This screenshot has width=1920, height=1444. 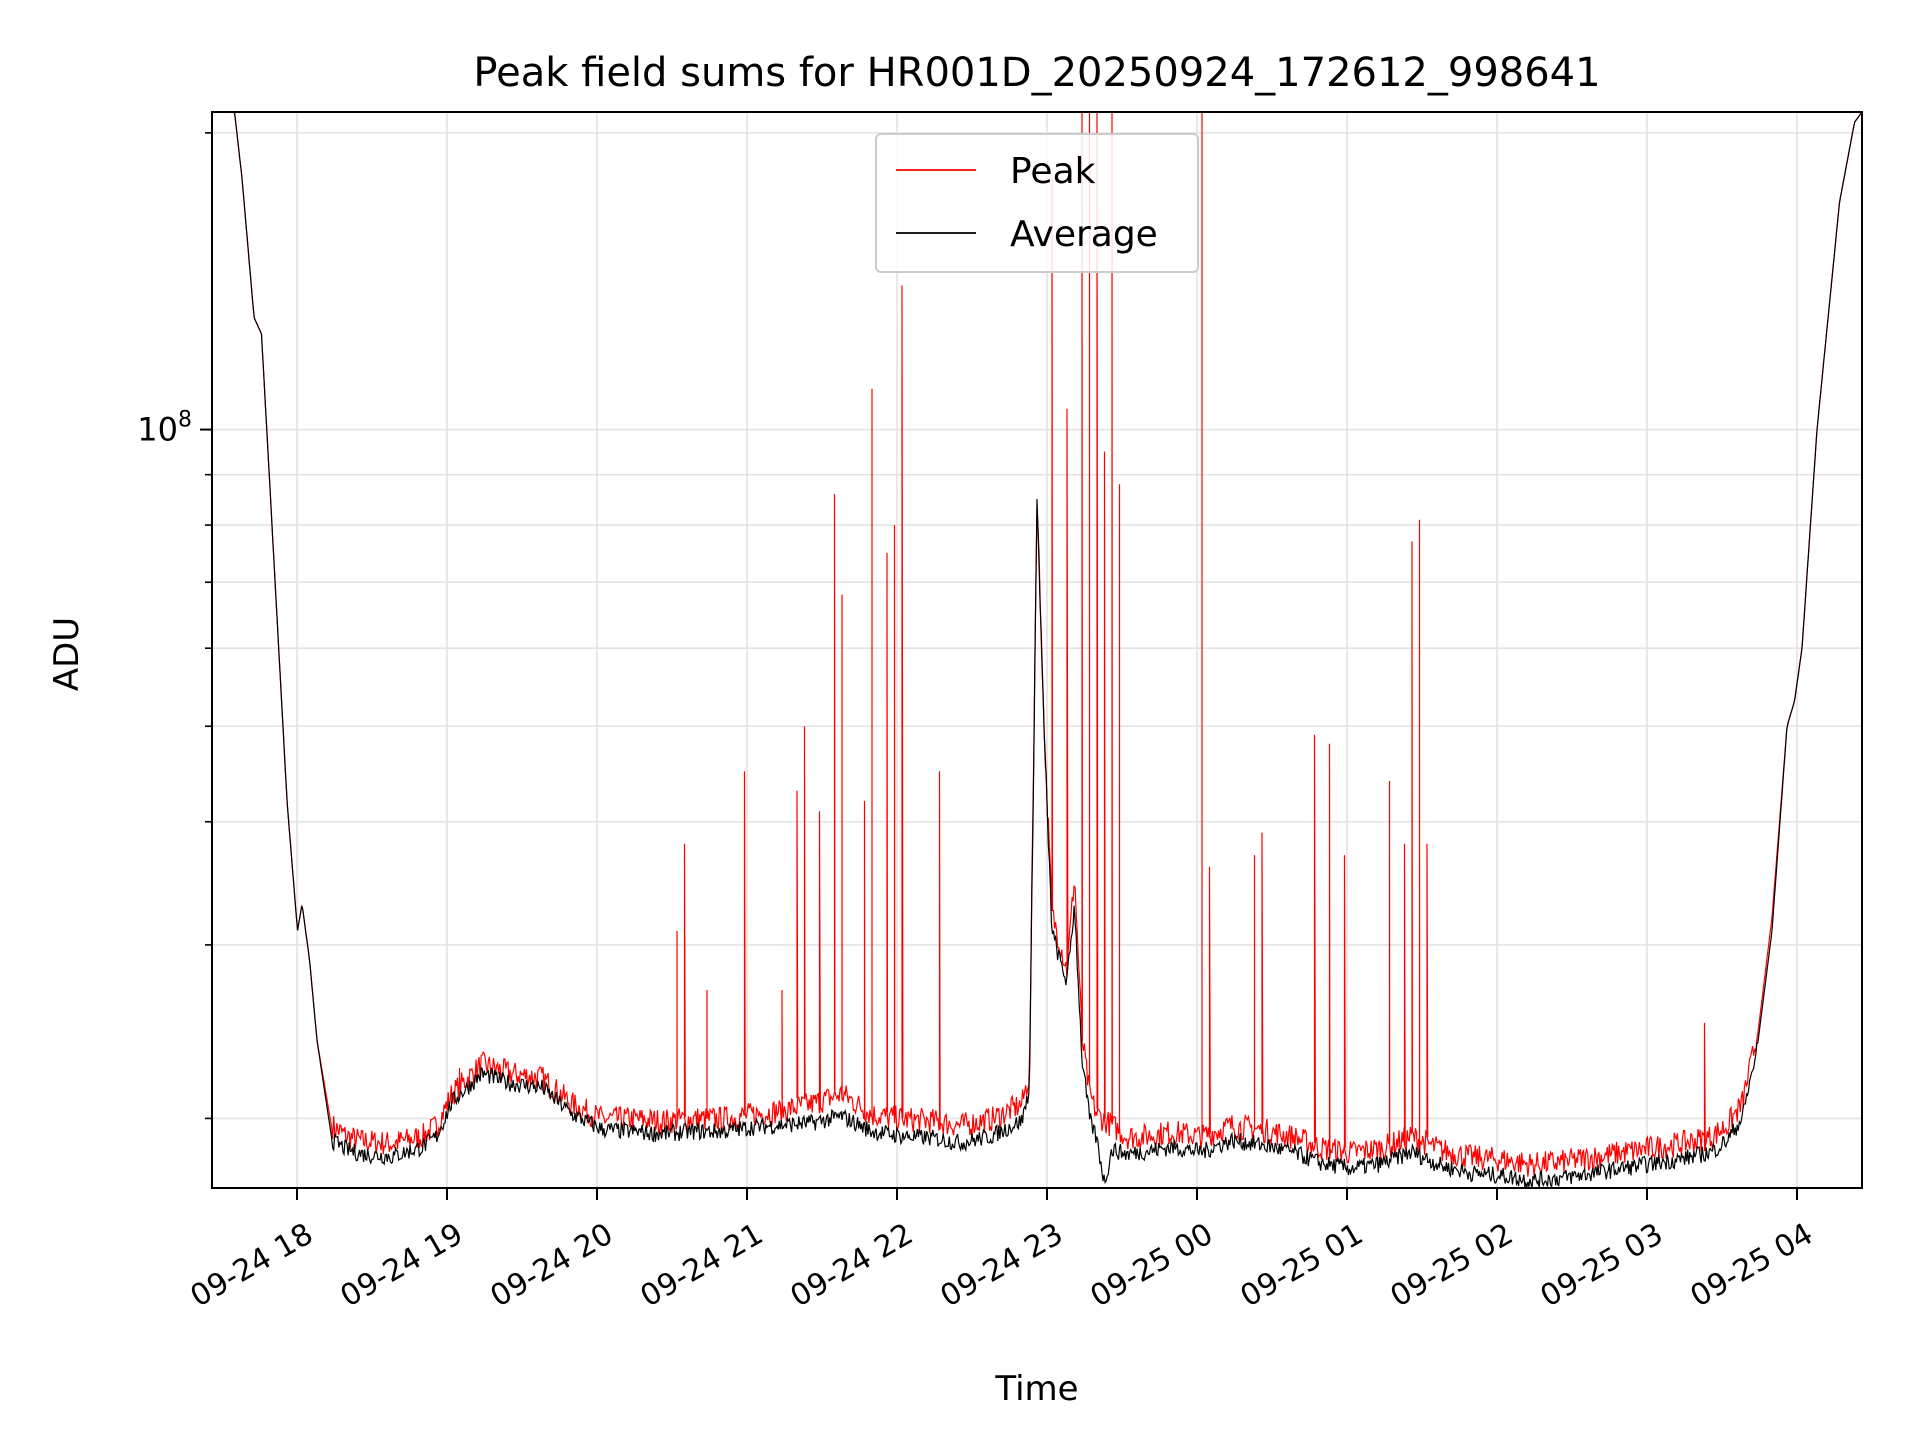 What do you see at coordinates (1036, 1389) in the screenshot?
I see `x-axis-label: Time` at bounding box center [1036, 1389].